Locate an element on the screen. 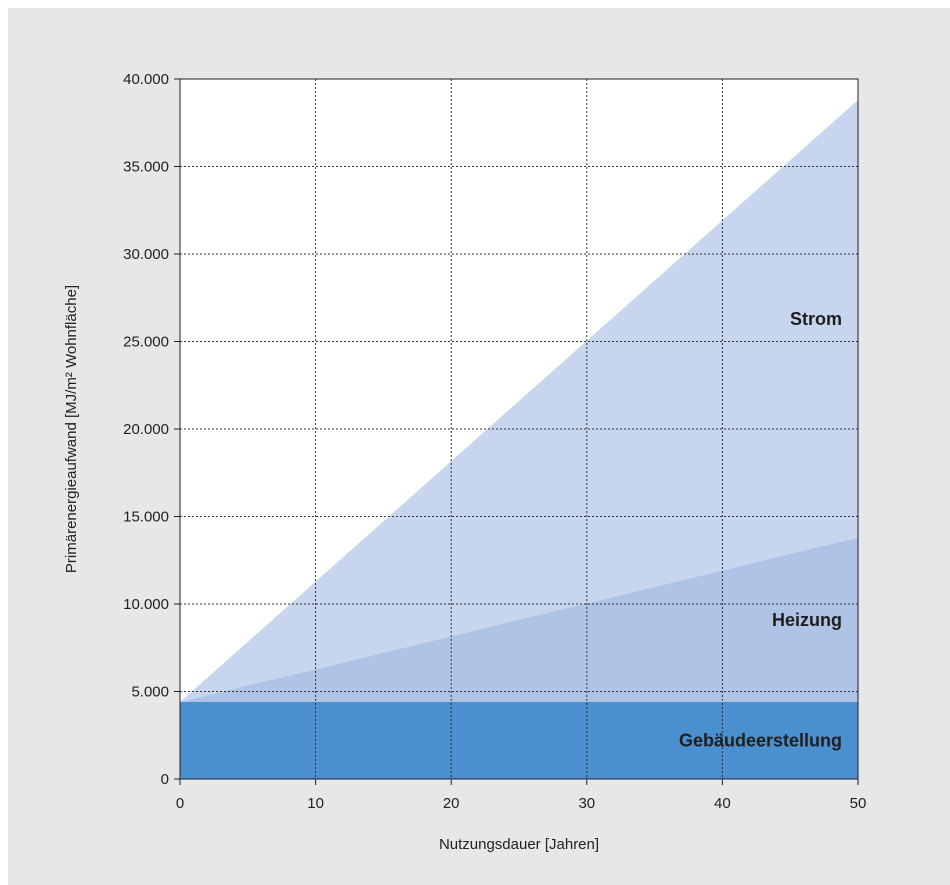 The image size is (950, 885). x-axis-title: Nutzungsdauer [Jahren] is located at coordinates (519, 844).